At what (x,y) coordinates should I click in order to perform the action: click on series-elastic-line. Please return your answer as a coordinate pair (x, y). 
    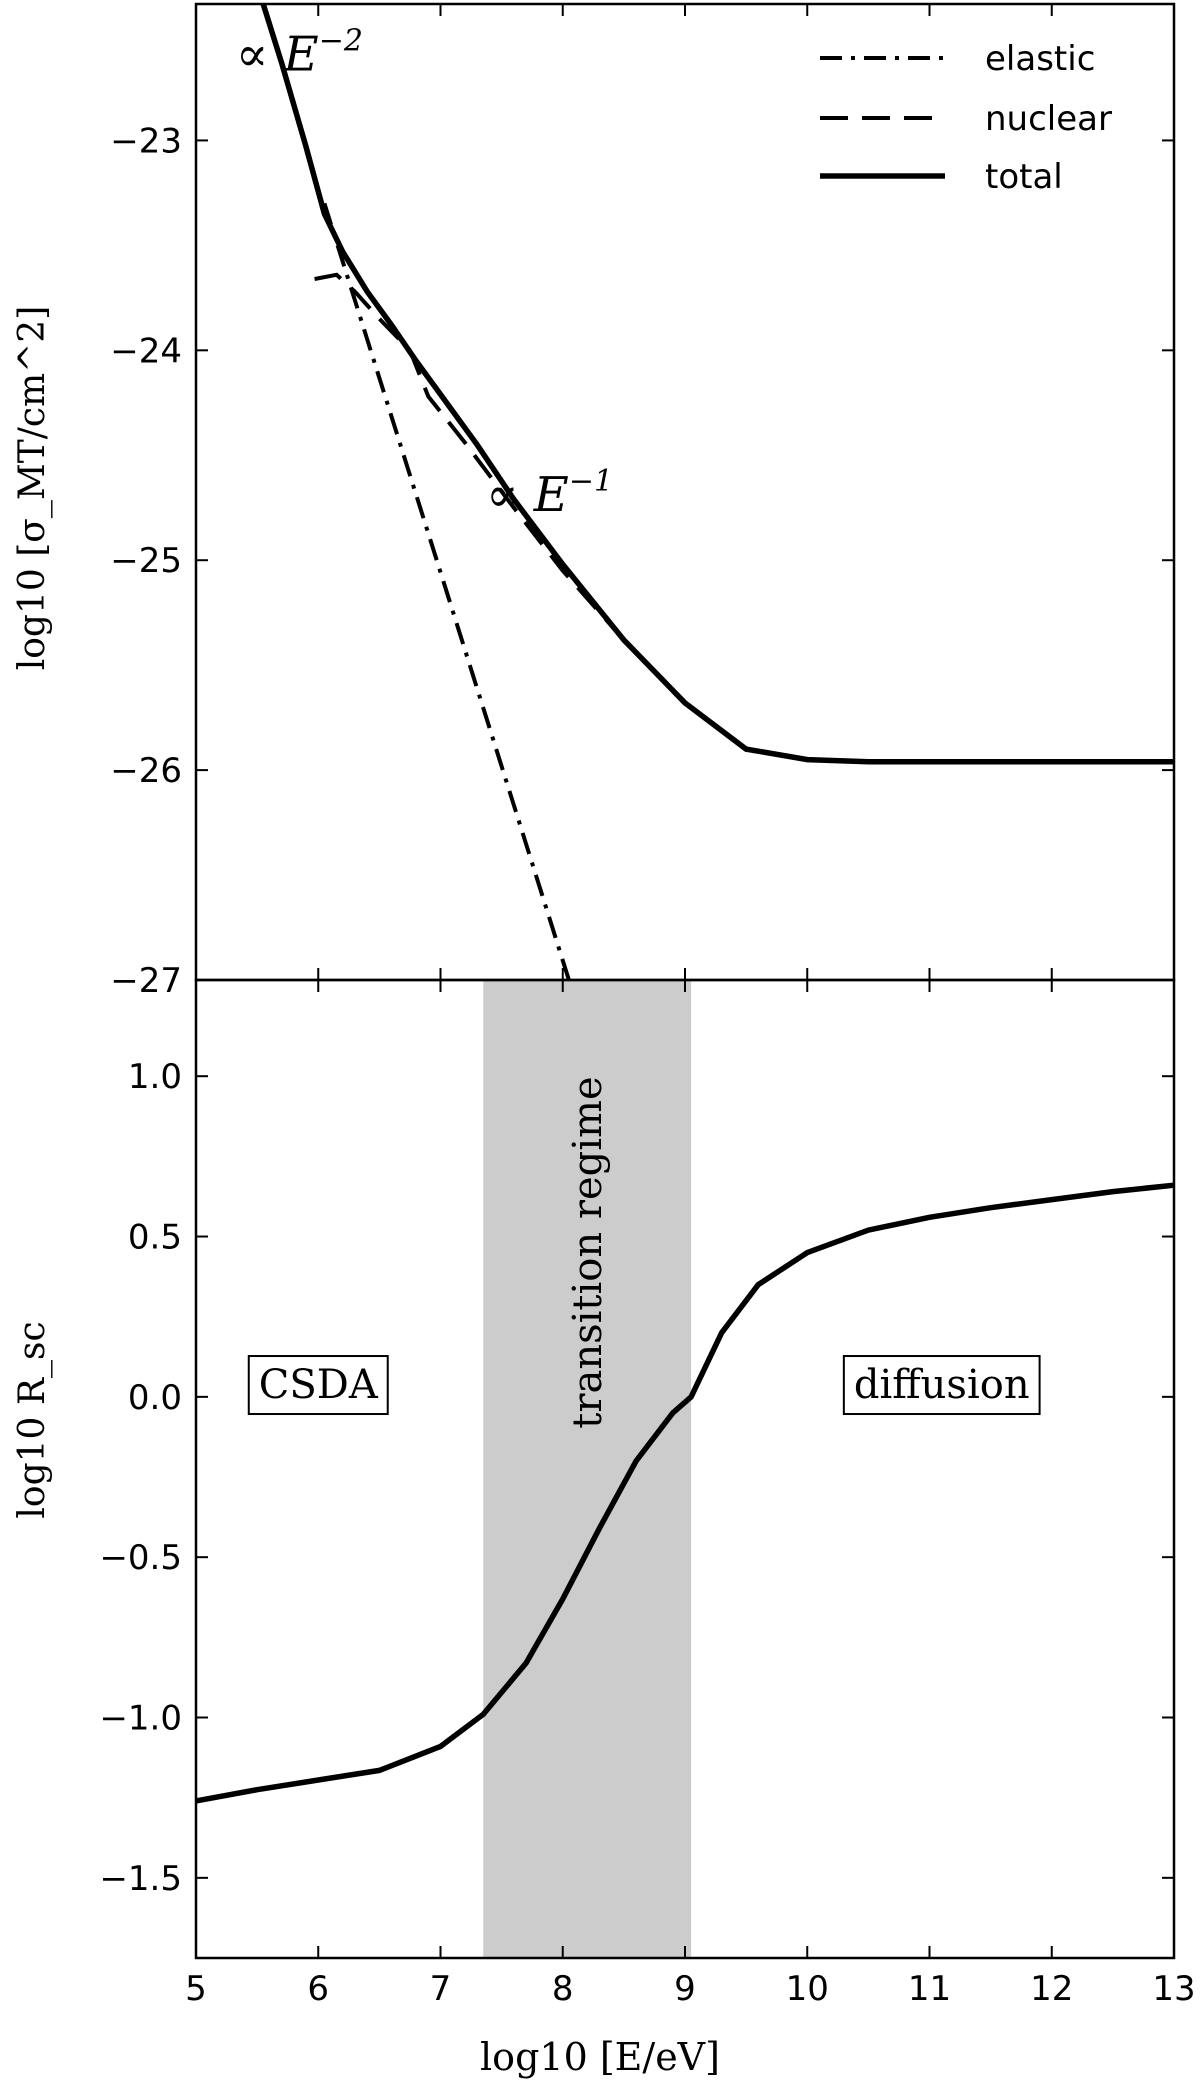
    Looking at the image, I should click on (446, 591).